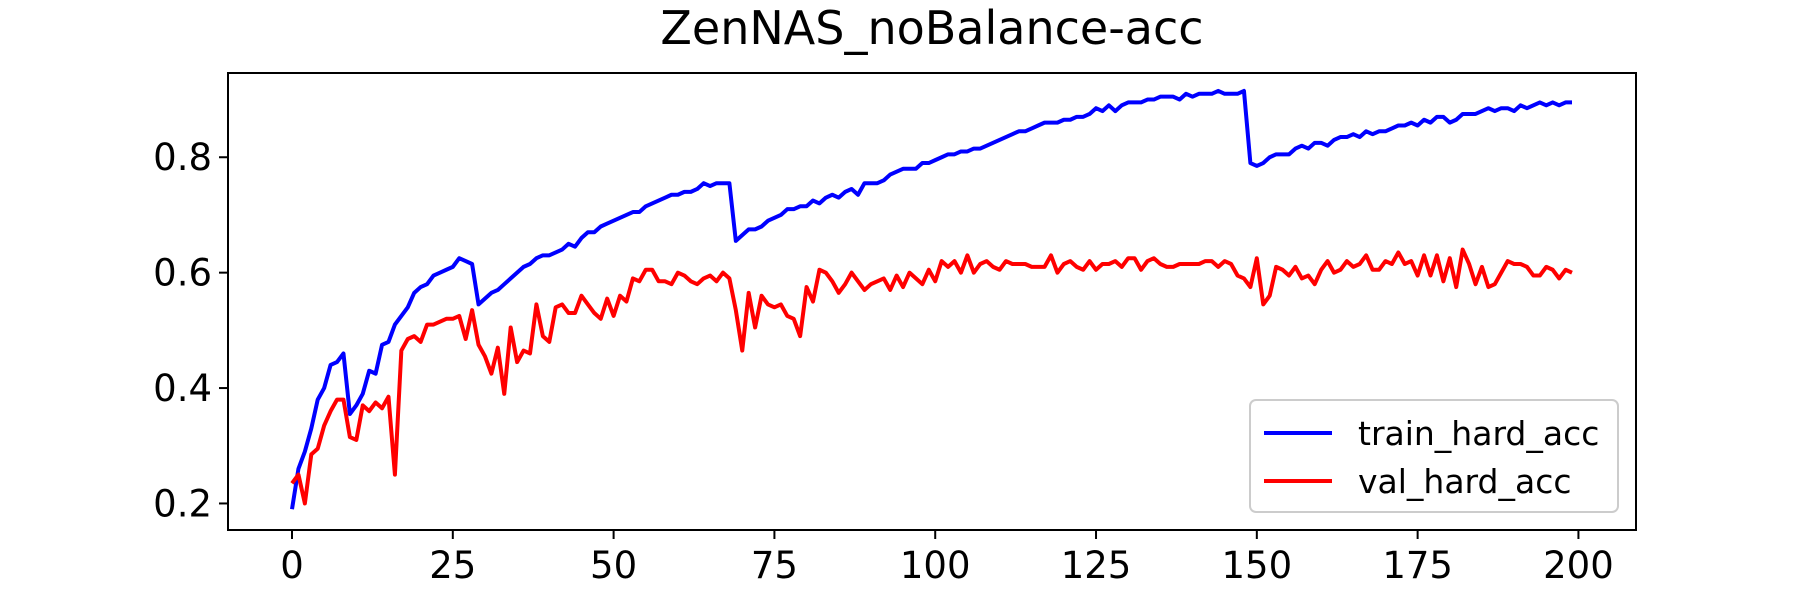  Describe the element at coordinates (452, 565) in the screenshot. I see `x-tick-label: 25` at that location.